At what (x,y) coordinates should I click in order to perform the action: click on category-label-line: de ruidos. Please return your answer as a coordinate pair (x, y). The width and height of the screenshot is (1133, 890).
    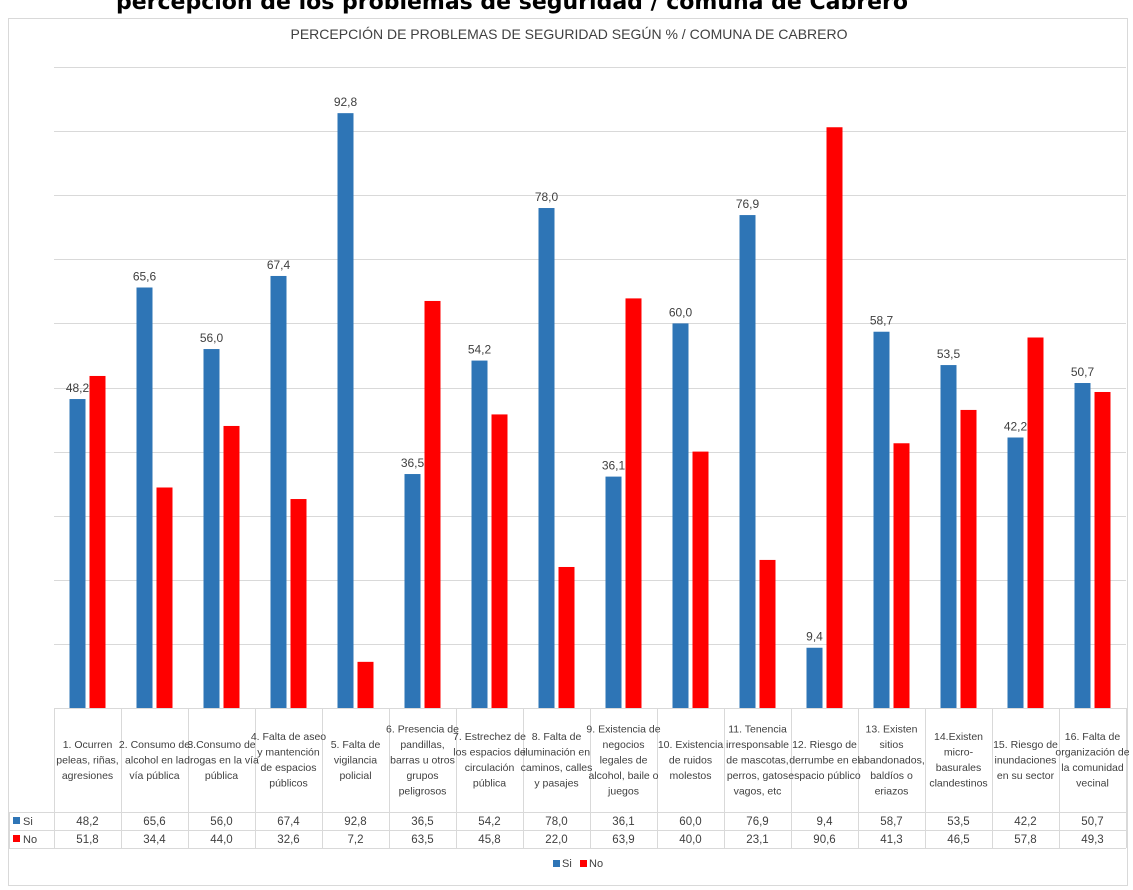
    Looking at the image, I should click on (690, 760).